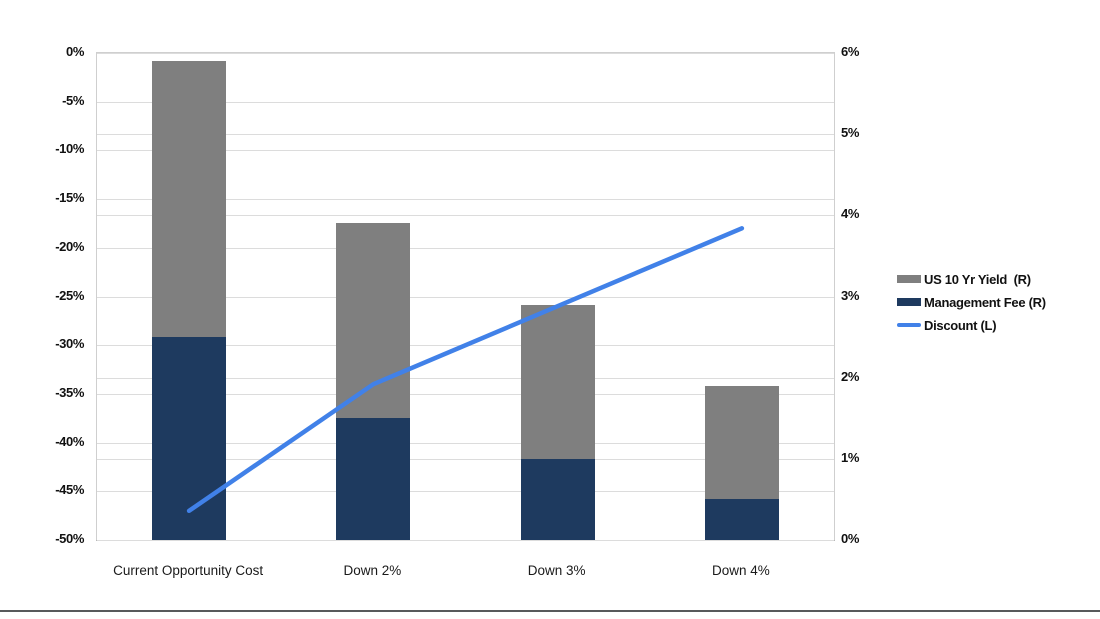 This screenshot has height=619, width=1100. What do you see at coordinates (73, 100) in the screenshot?
I see `left-axis-tick: -5%` at bounding box center [73, 100].